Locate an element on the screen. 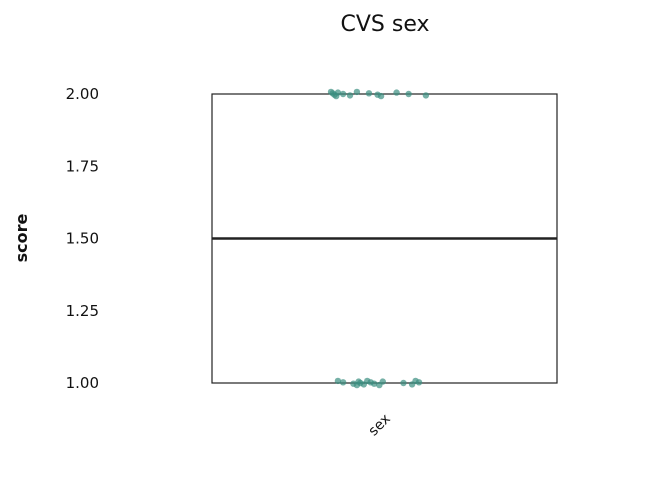 The height and width of the screenshot is (480, 672). y-tick-label: 1.75 is located at coordinates (82, 166).